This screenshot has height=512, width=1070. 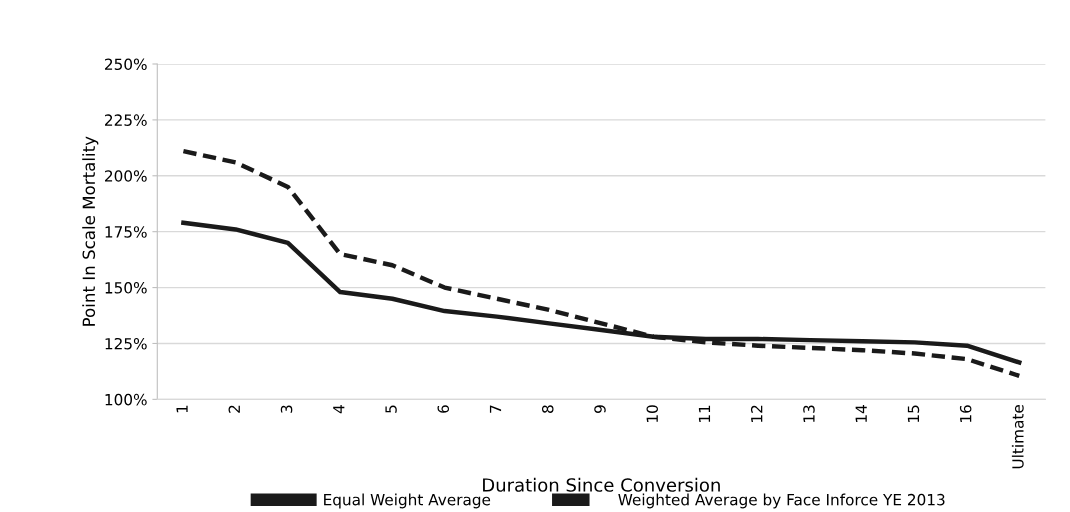 What do you see at coordinates (547, 409) in the screenshot?
I see `x-tick-label: 8` at bounding box center [547, 409].